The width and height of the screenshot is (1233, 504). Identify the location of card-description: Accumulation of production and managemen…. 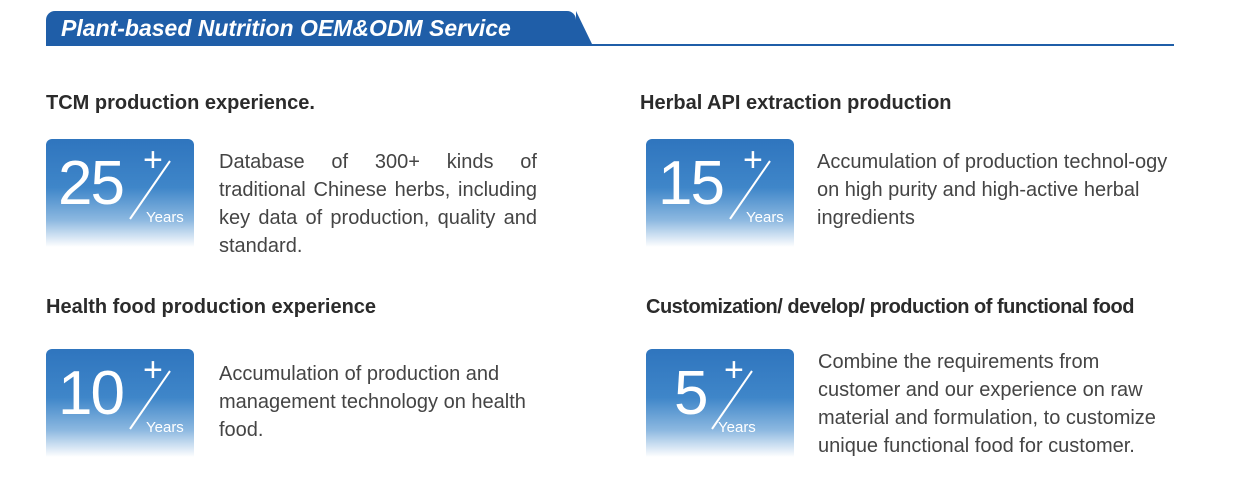
(372, 402).